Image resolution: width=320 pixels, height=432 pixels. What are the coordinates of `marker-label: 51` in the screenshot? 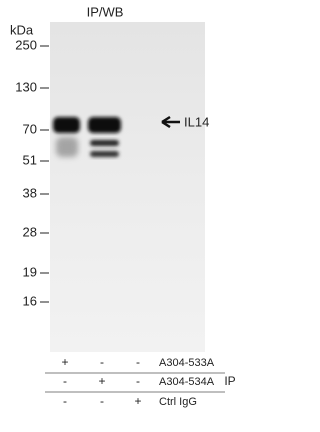 It's located at (30, 159).